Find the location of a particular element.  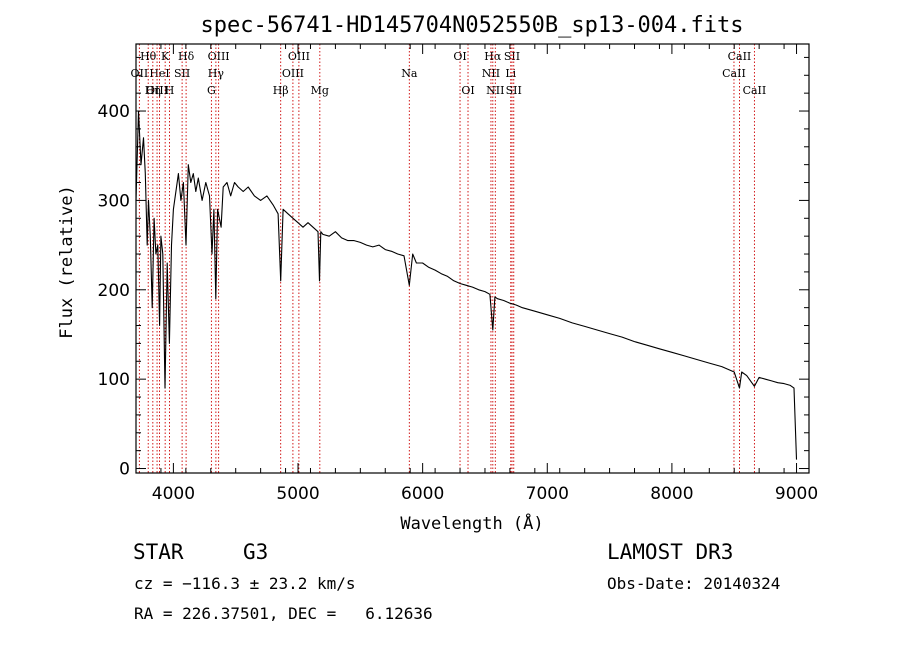

observation-date: Obs-Date: 20140324 is located at coordinates (694, 583).